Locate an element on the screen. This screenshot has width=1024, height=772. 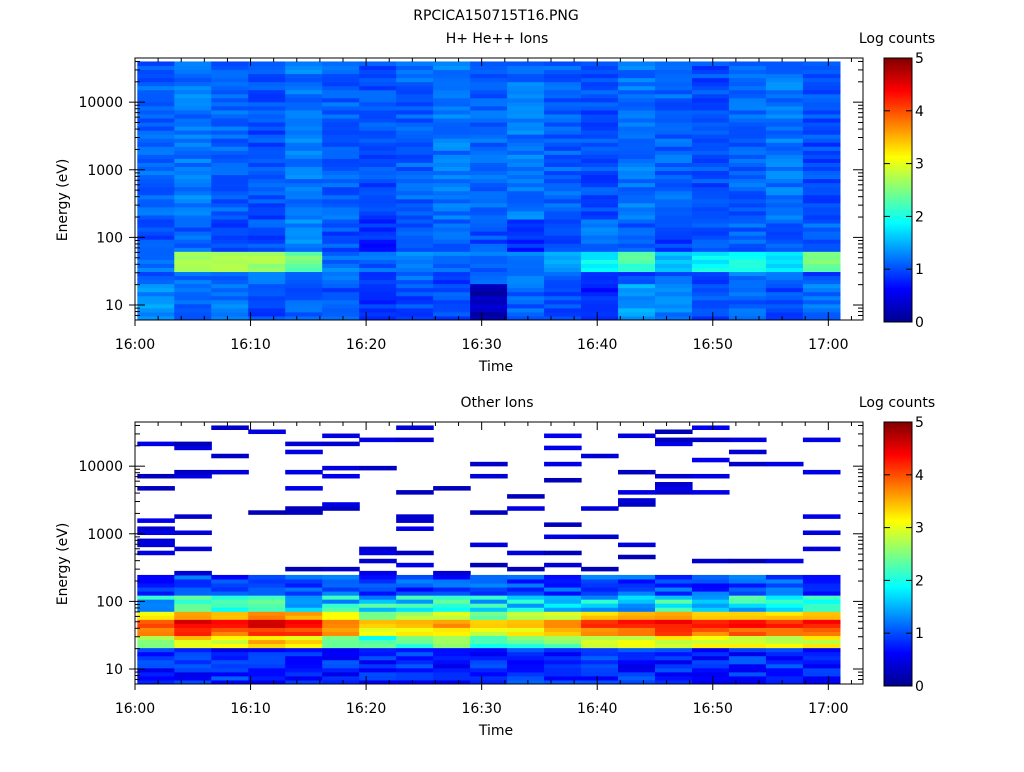
colorbar-tick-label: 2 is located at coordinates (919, 581).